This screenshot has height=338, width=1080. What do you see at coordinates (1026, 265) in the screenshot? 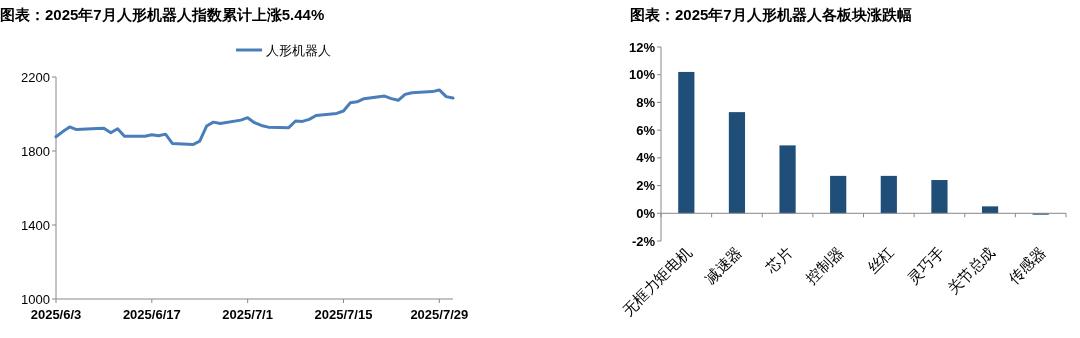
I see `x-tick-label: 传感器` at bounding box center [1026, 265].